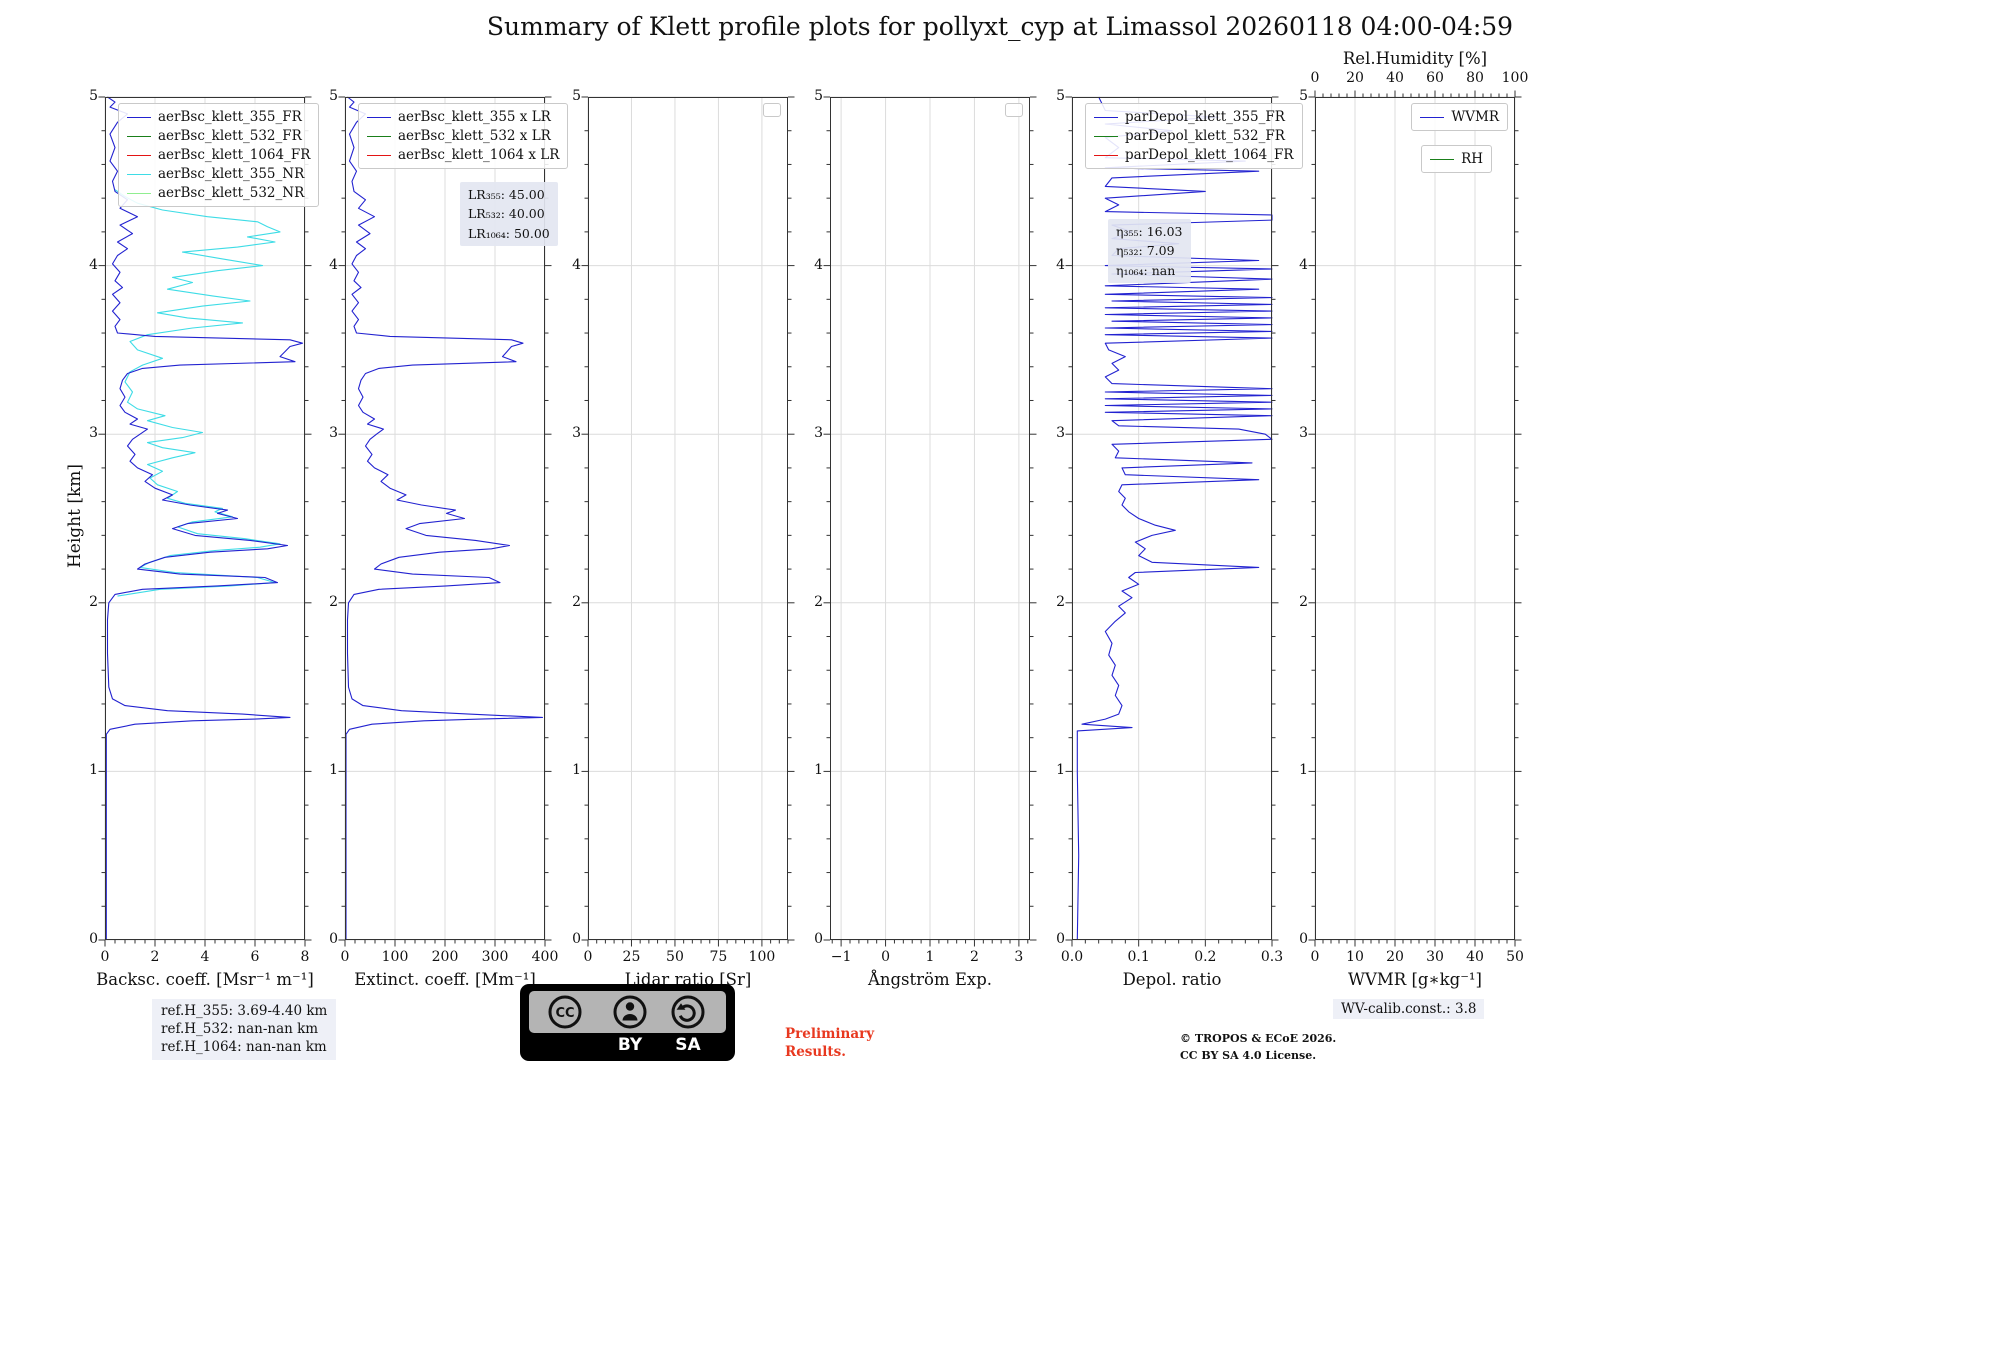  Describe the element at coordinates (395, 957) in the screenshot. I see `x-tick-label: 100` at that location.